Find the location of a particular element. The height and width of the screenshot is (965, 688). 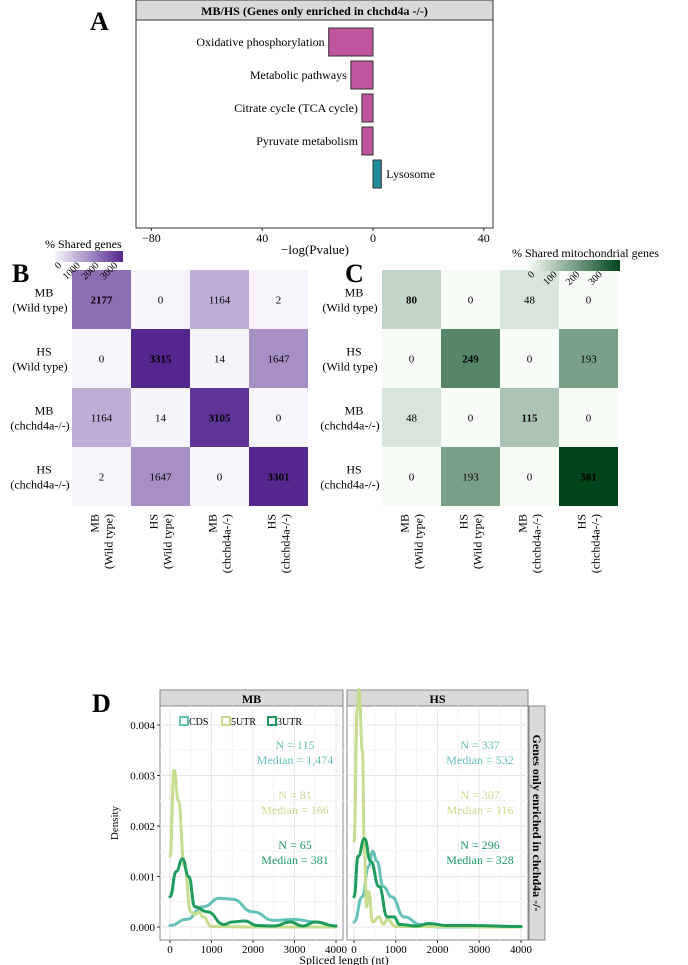

cell-value: 3315 is located at coordinates (161, 360).